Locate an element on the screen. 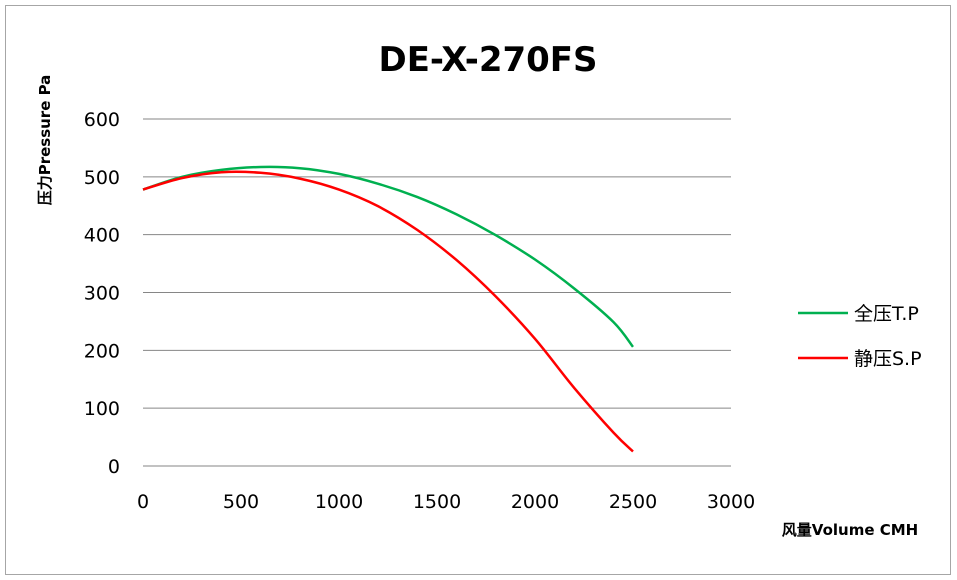 This screenshot has height=580, width=957. x-tick-label: 1000 is located at coordinates (339, 502).